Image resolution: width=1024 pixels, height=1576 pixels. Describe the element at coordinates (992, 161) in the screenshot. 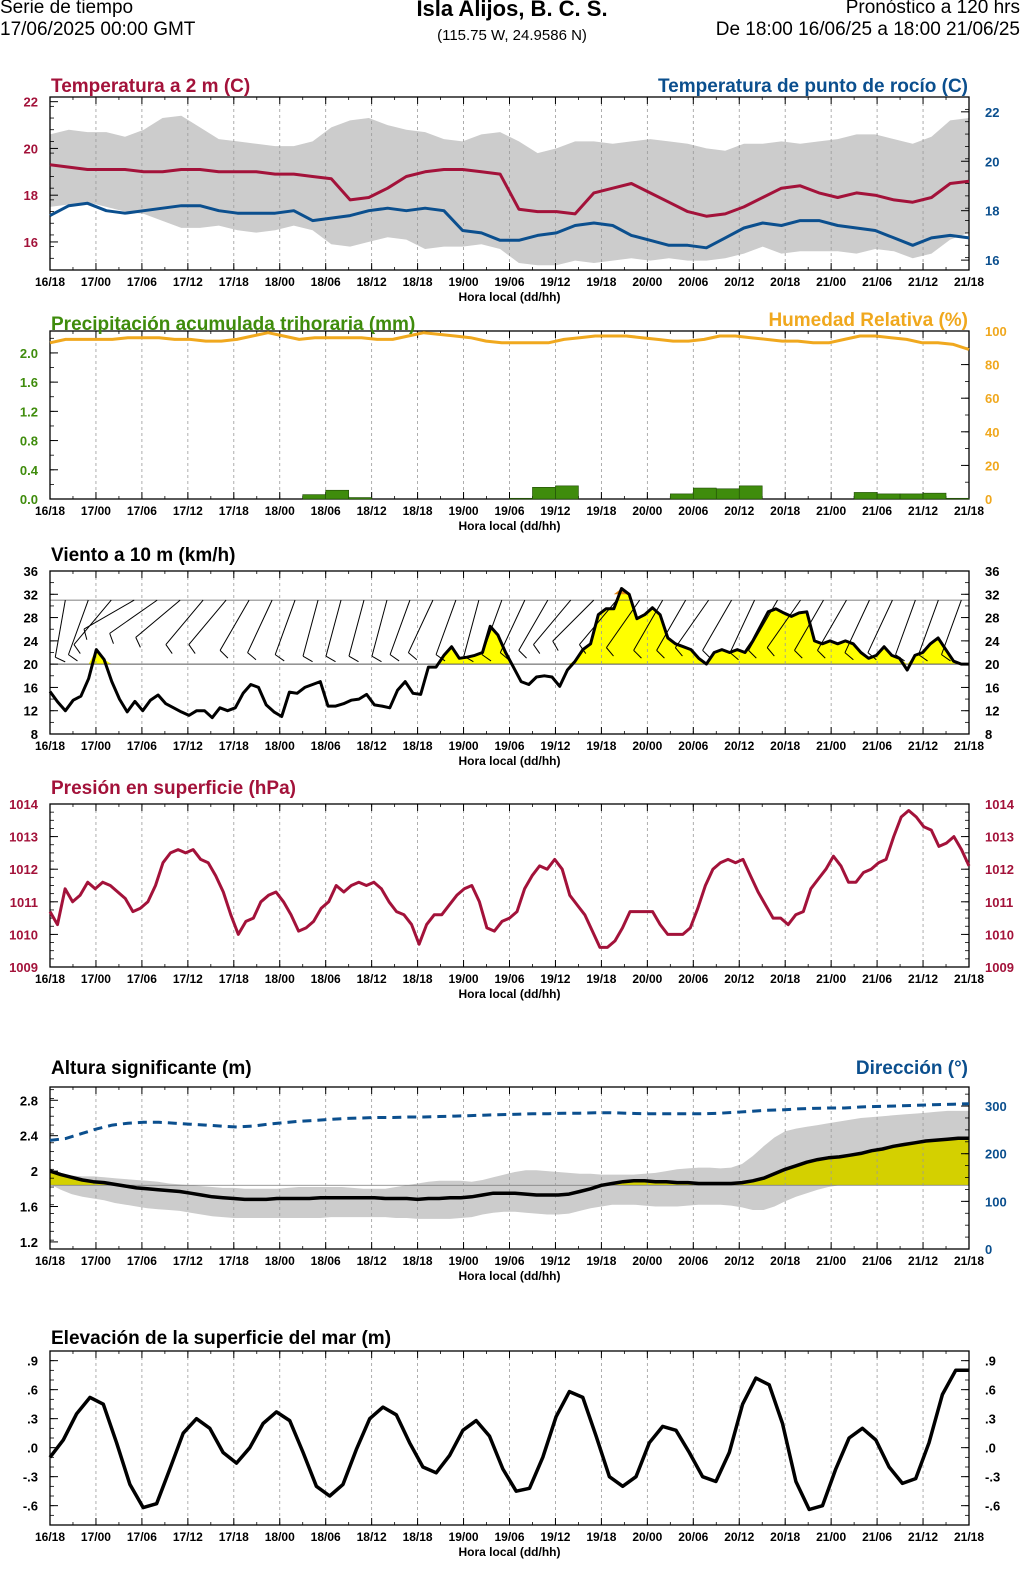

I see `y-tick-label-right: 20` at that location.